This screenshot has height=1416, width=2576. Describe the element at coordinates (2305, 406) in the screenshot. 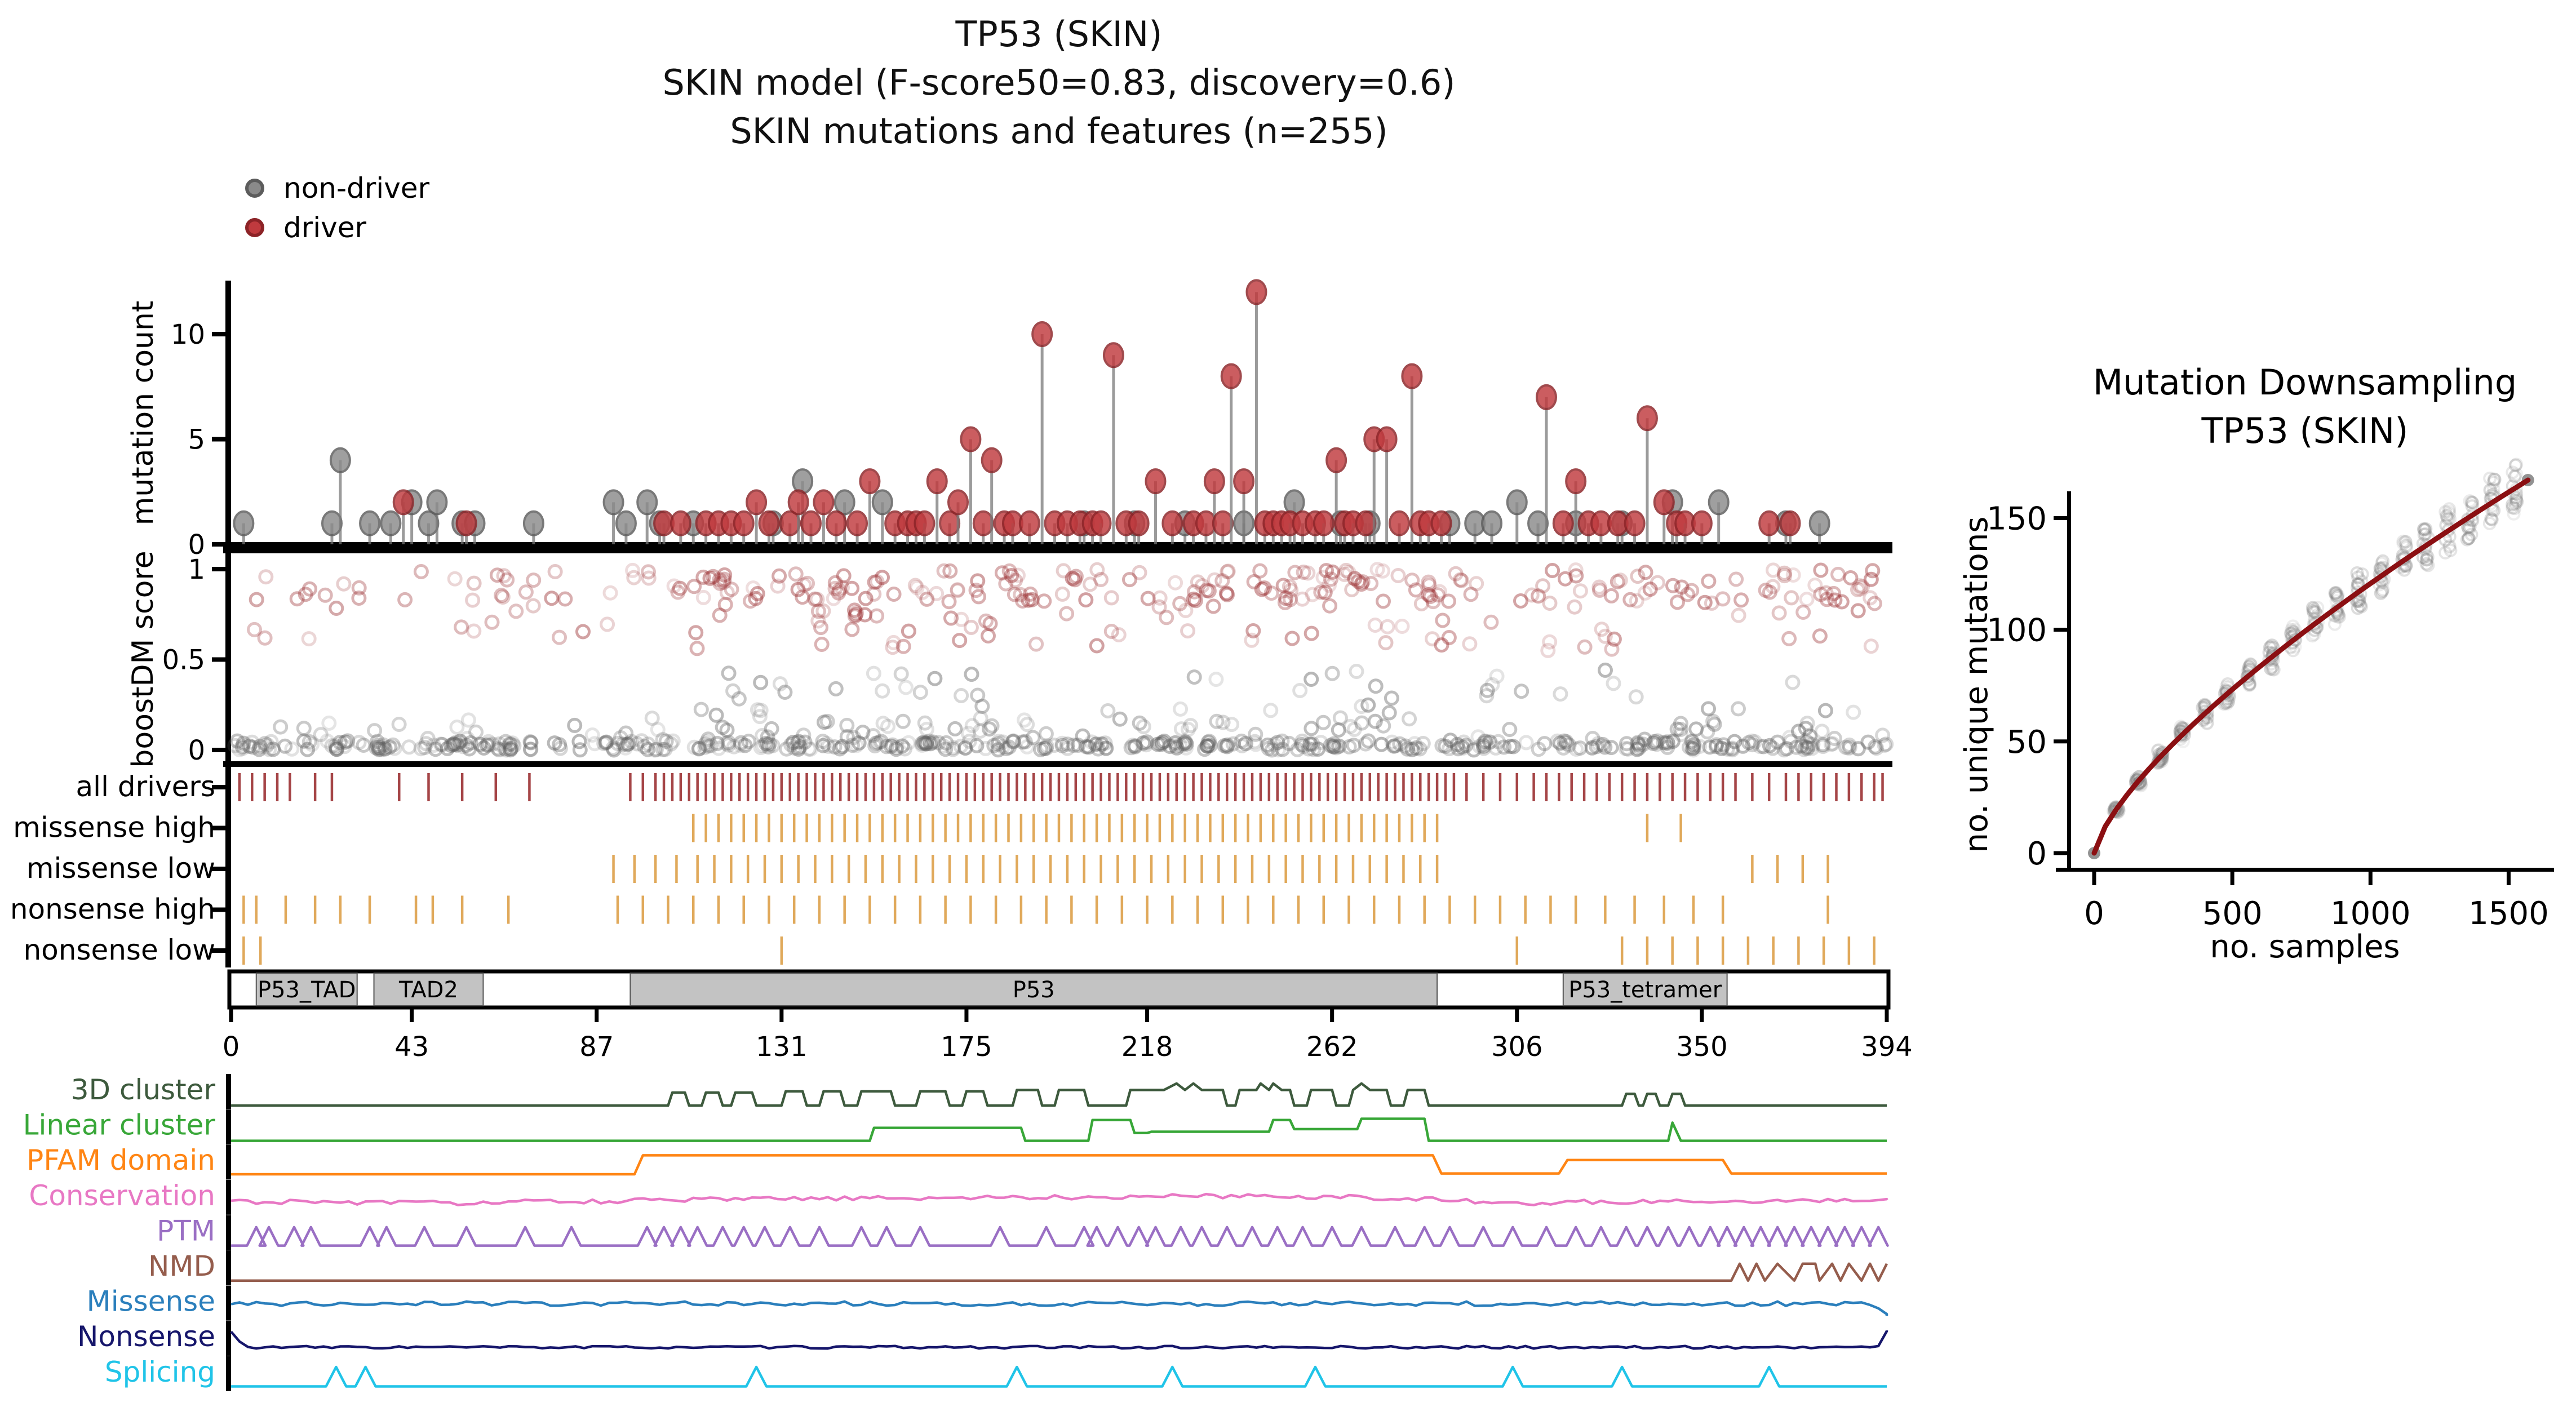

I see `downsampling-title: Mutation Downsampling TP53 (SKIN)` at that location.